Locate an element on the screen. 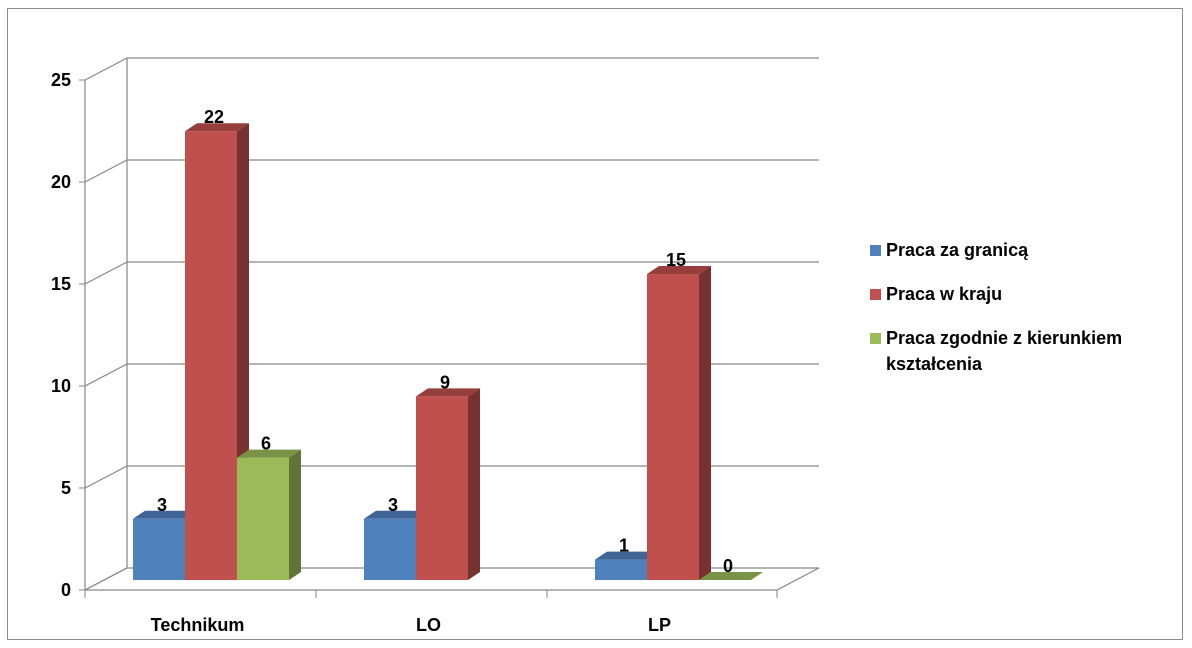 The width and height of the screenshot is (1192, 648). y-tick-label: 10 is located at coordinates (61, 386).